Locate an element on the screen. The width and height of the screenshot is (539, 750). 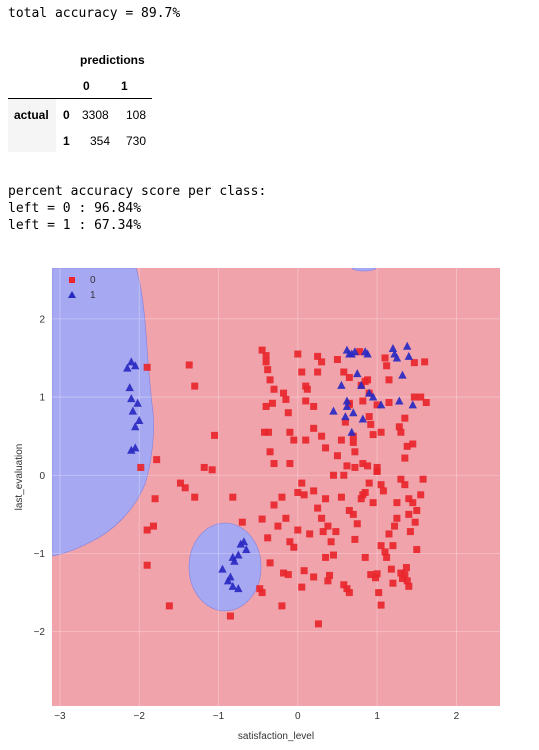
column-header-0: 0 is located at coordinates (86, 86).